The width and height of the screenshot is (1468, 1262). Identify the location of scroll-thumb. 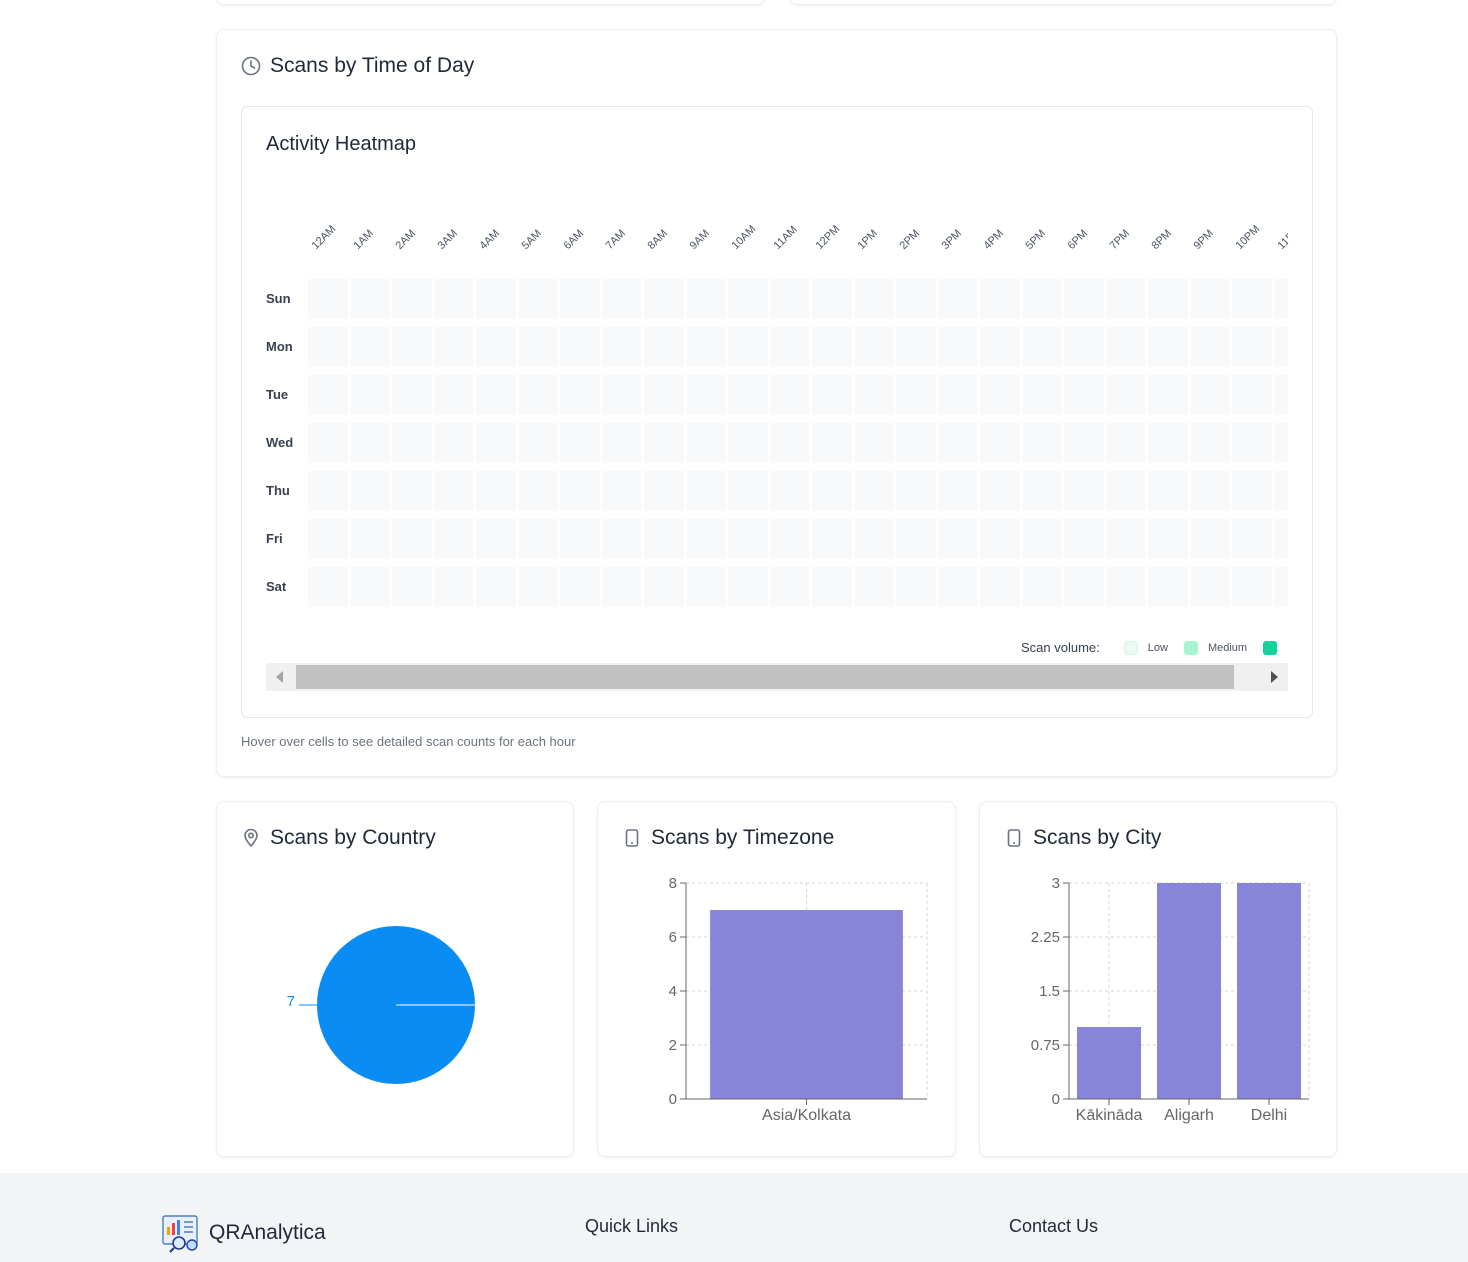
(765, 677).